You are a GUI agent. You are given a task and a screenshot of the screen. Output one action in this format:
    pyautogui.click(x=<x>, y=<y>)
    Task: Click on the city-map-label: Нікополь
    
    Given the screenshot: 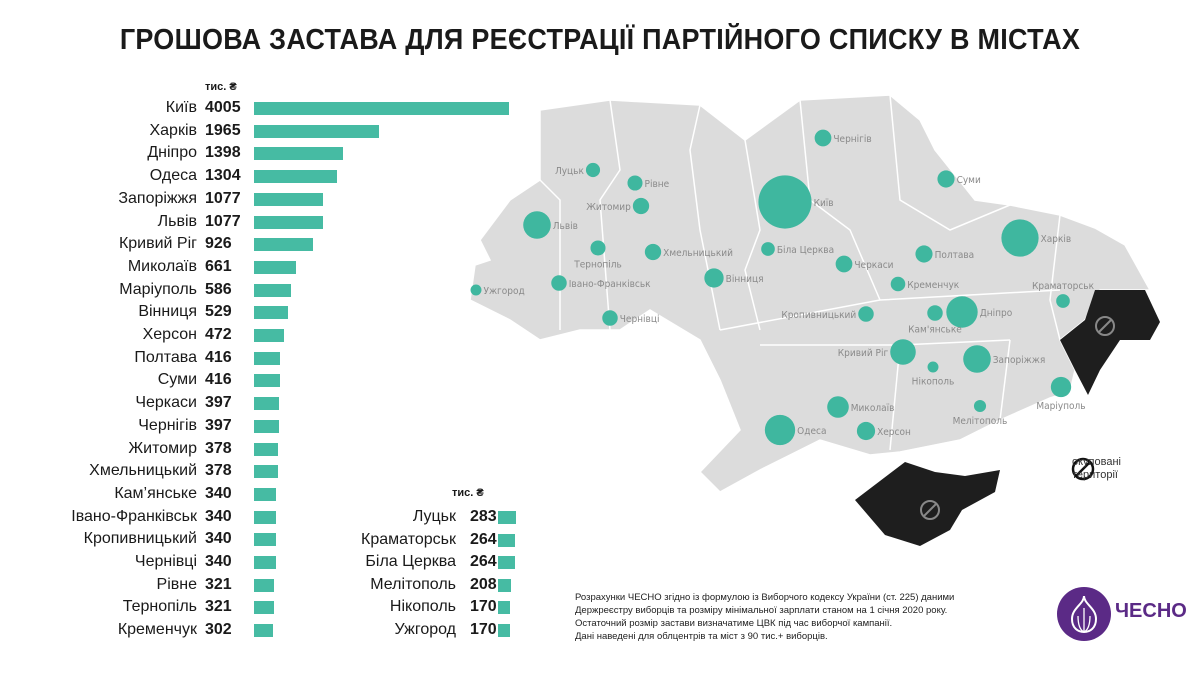 What is the action you would take?
    pyautogui.click(x=933, y=381)
    